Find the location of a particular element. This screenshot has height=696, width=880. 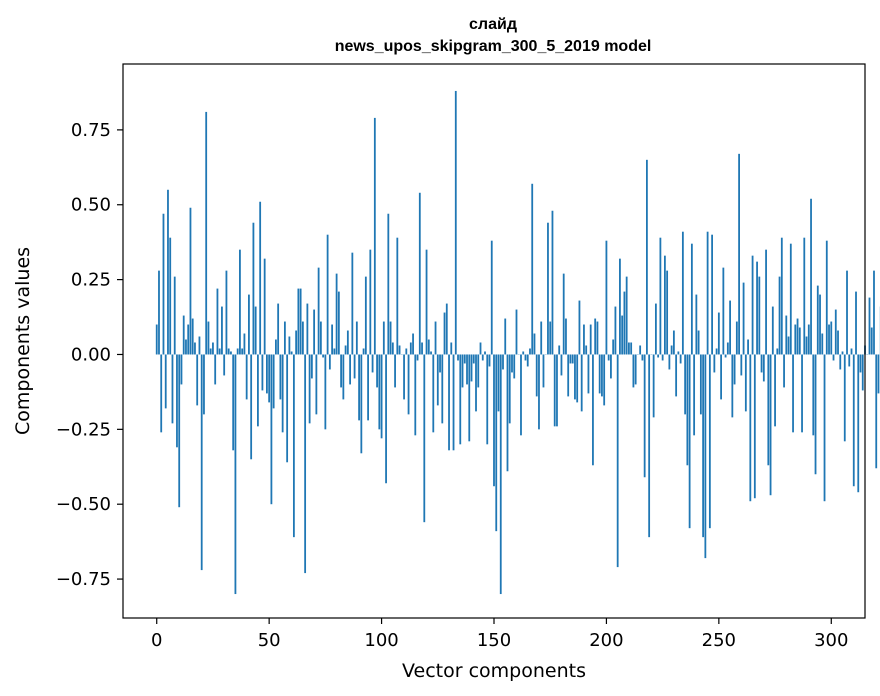

x-tick-label: 200 is located at coordinates (606, 640).